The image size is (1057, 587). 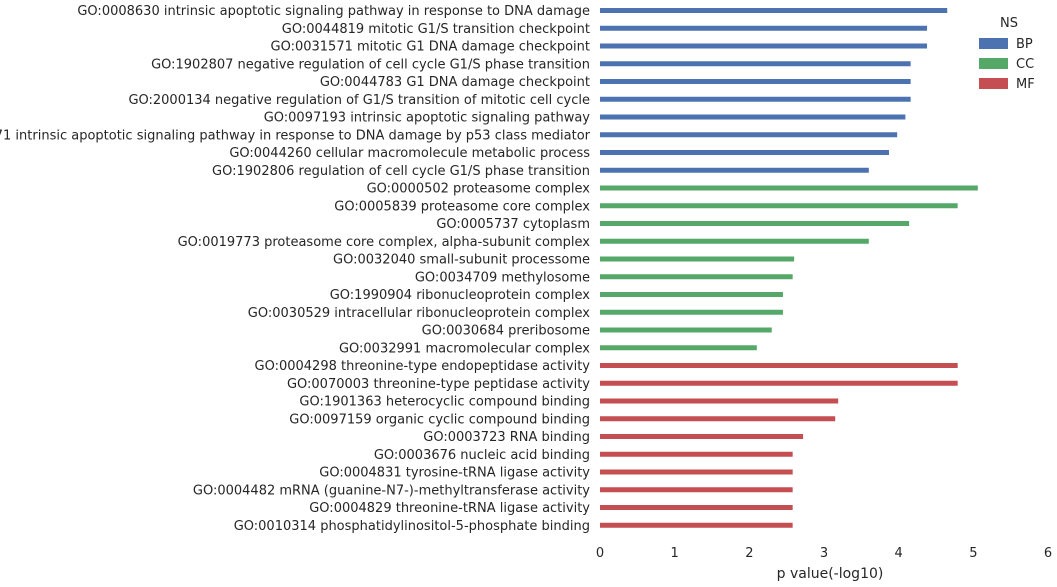 I want to click on category-label: GO:0032991 macromolecular complex, so click(x=464, y=348).